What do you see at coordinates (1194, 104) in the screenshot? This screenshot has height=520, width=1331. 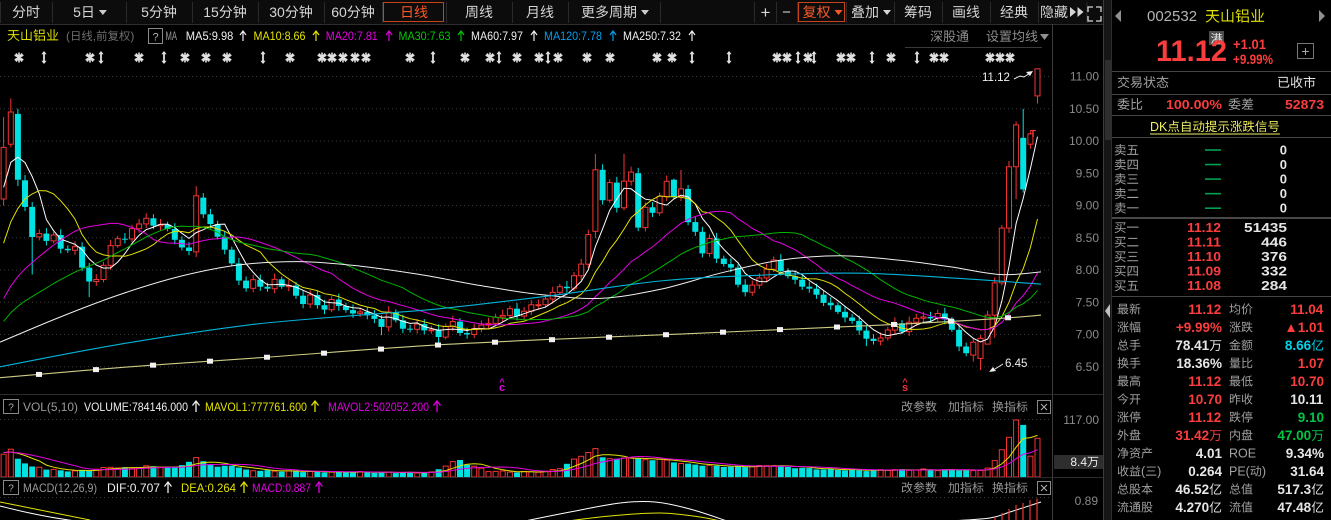 I see `svg-text: 100.00%` at bounding box center [1194, 104].